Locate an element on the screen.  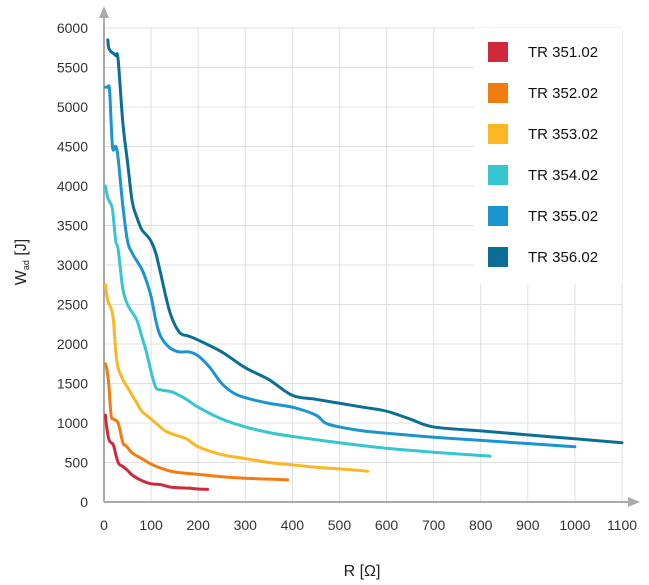
x-tick-label: 400 is located at coordinates (293, 525).